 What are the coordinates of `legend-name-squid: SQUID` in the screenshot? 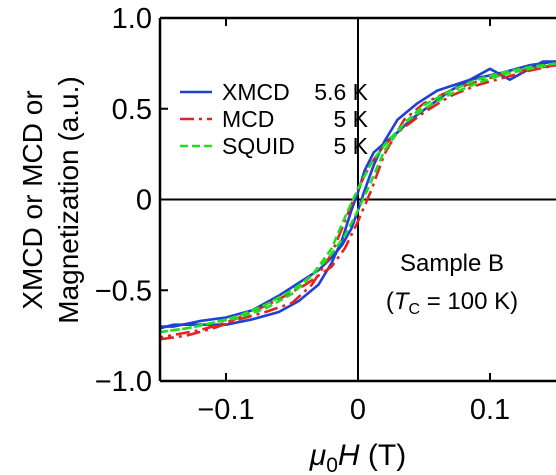 It's located at (258, 146).